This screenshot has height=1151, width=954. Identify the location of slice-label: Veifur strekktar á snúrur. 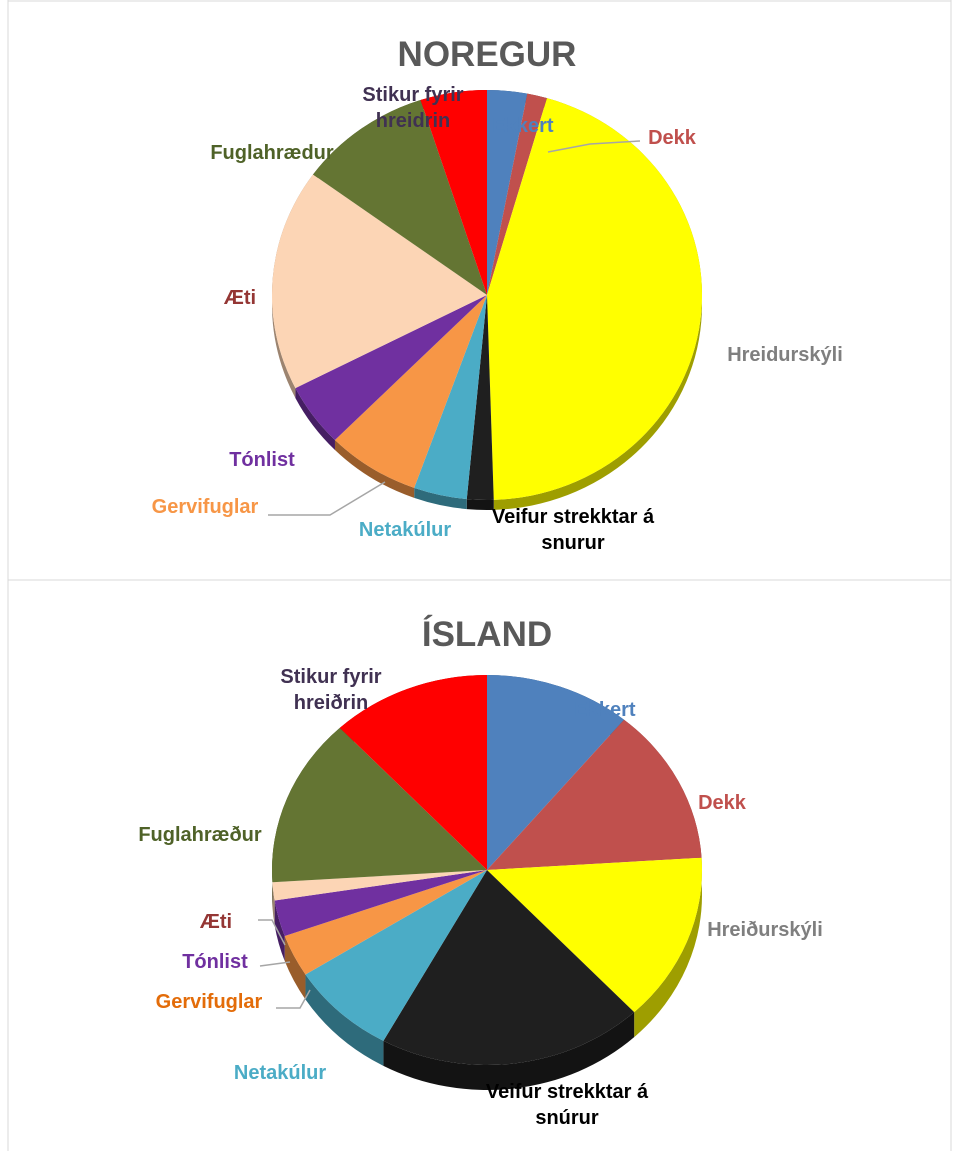
(567, 1105).